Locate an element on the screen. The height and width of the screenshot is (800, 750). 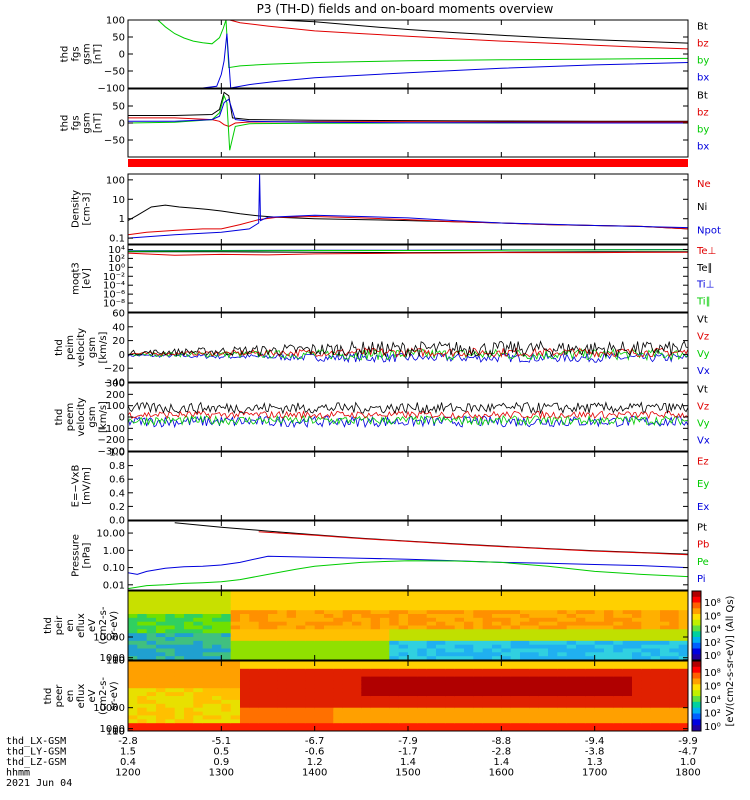
y-tick-label: 0.0 is located at coordinates (117, 521).